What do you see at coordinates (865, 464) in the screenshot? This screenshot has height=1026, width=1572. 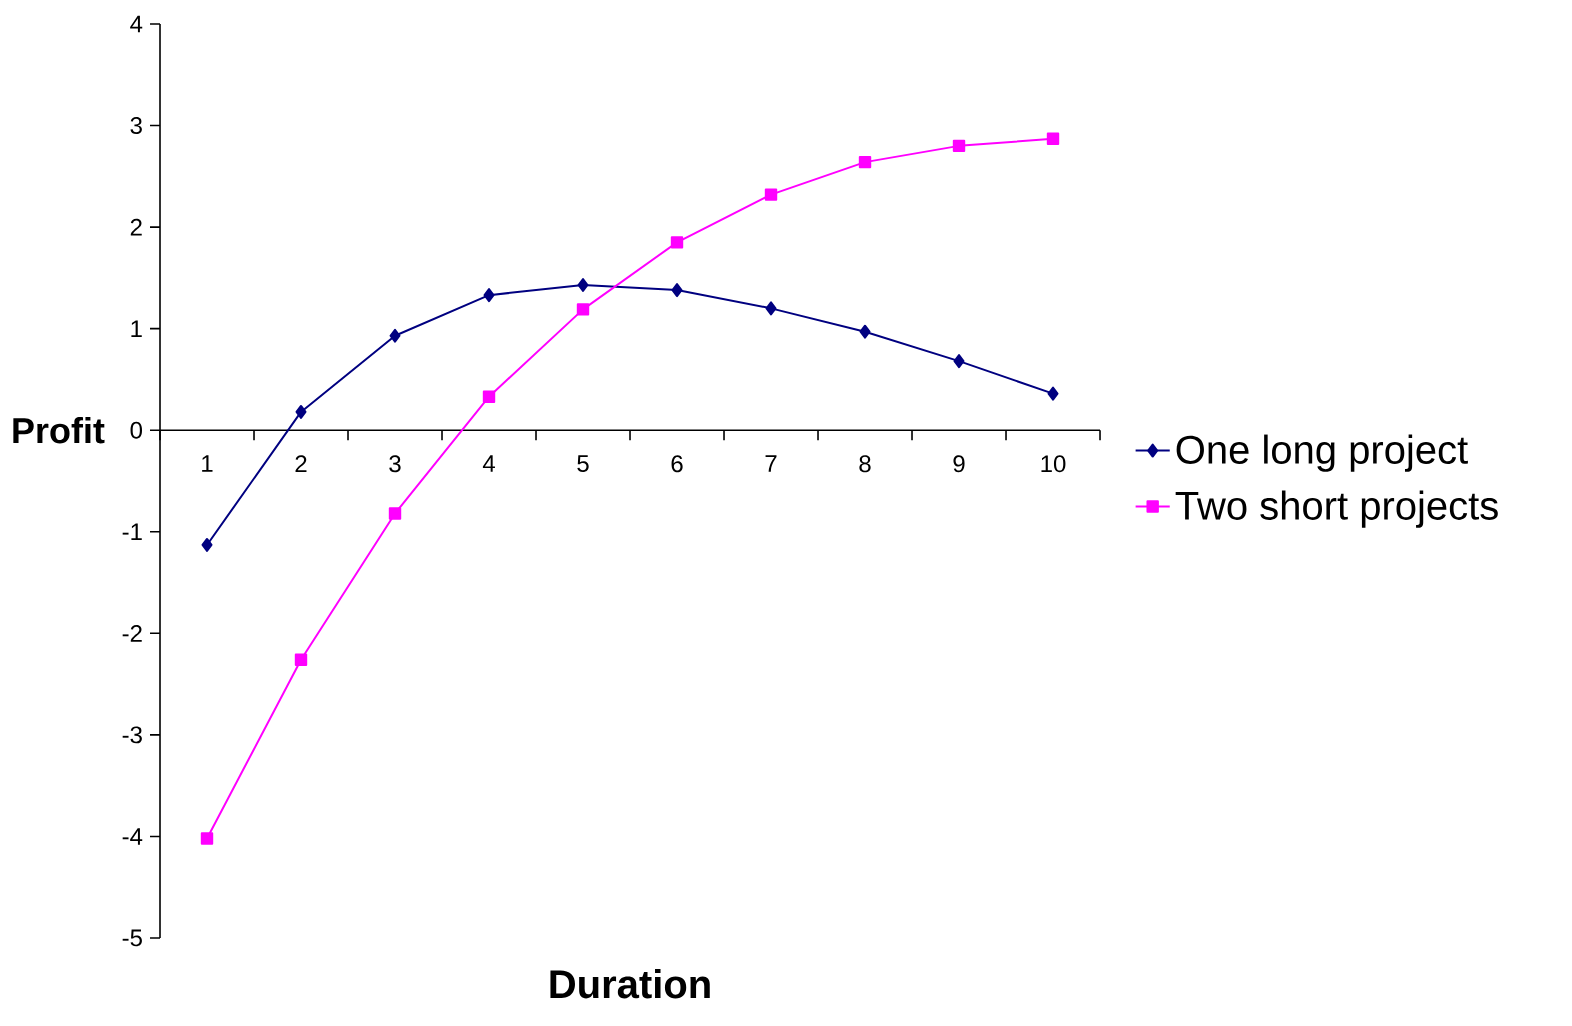 I see `x-tick-label: 8` at bounding box center [865, 464].